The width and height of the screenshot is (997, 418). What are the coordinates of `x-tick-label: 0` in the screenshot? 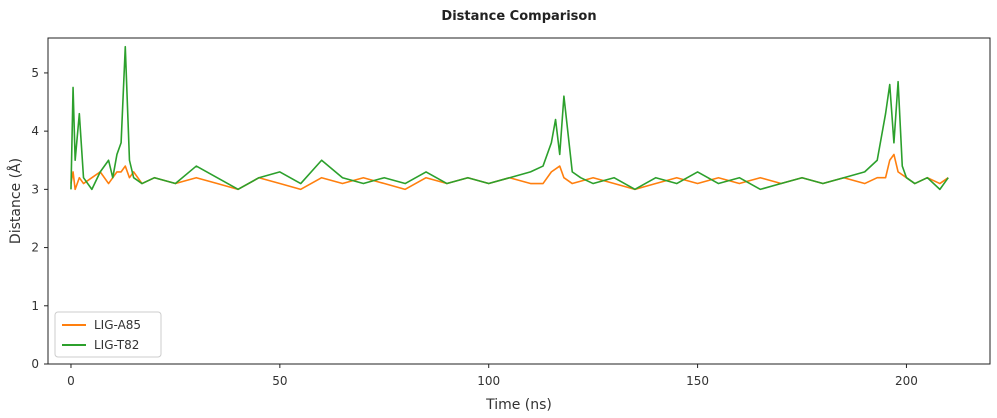 It's located at (71, 381).